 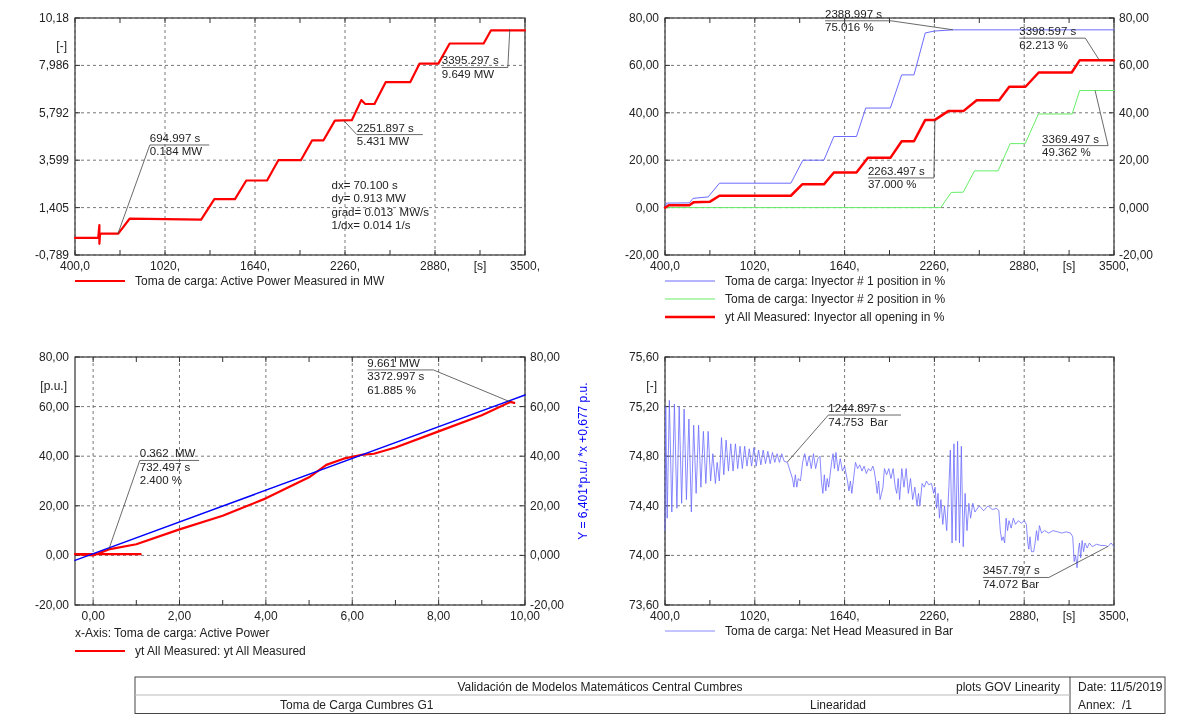 I want to click on y-tick-label: -0,789, so click(x=52, y=255).